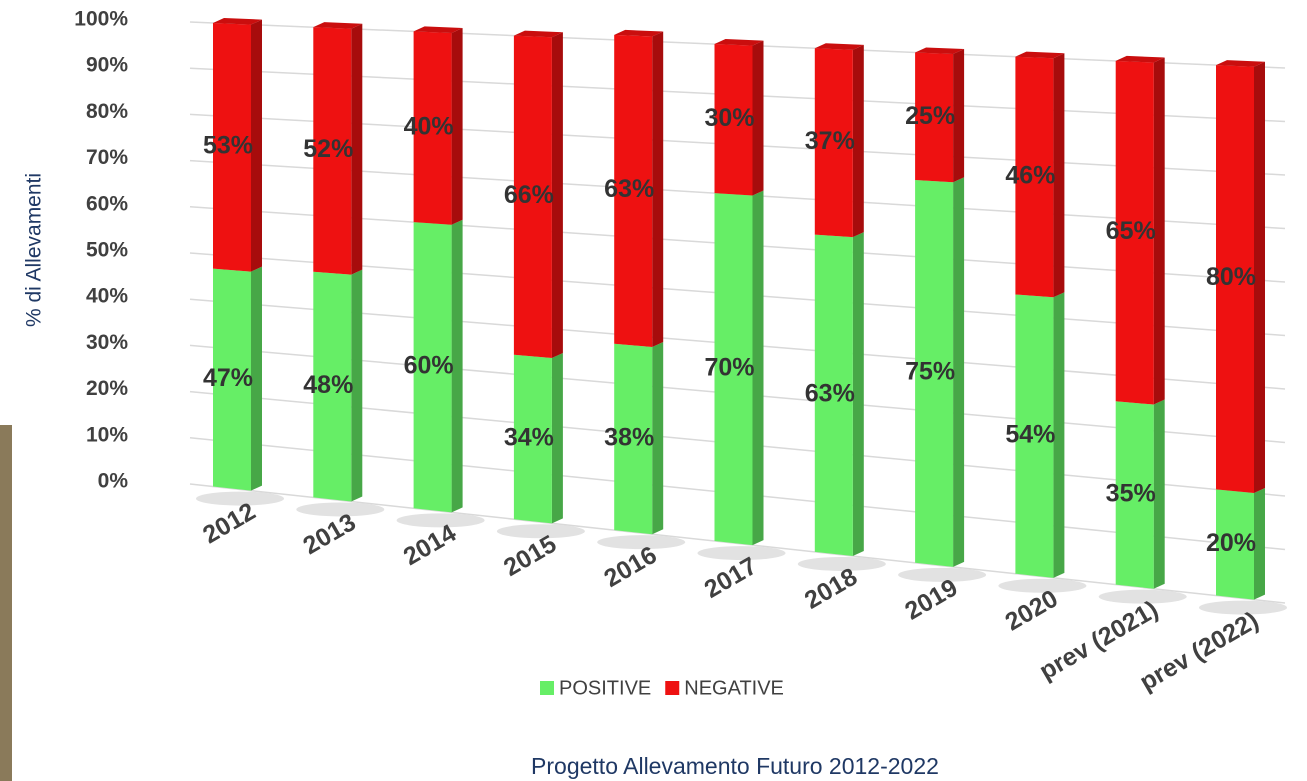 The height and width of the screenshot is (781, 1307). Describe the element at coordinates (34, 250) in the screenshot. I see `y-axis-label: % di Allevamenti` at that location.